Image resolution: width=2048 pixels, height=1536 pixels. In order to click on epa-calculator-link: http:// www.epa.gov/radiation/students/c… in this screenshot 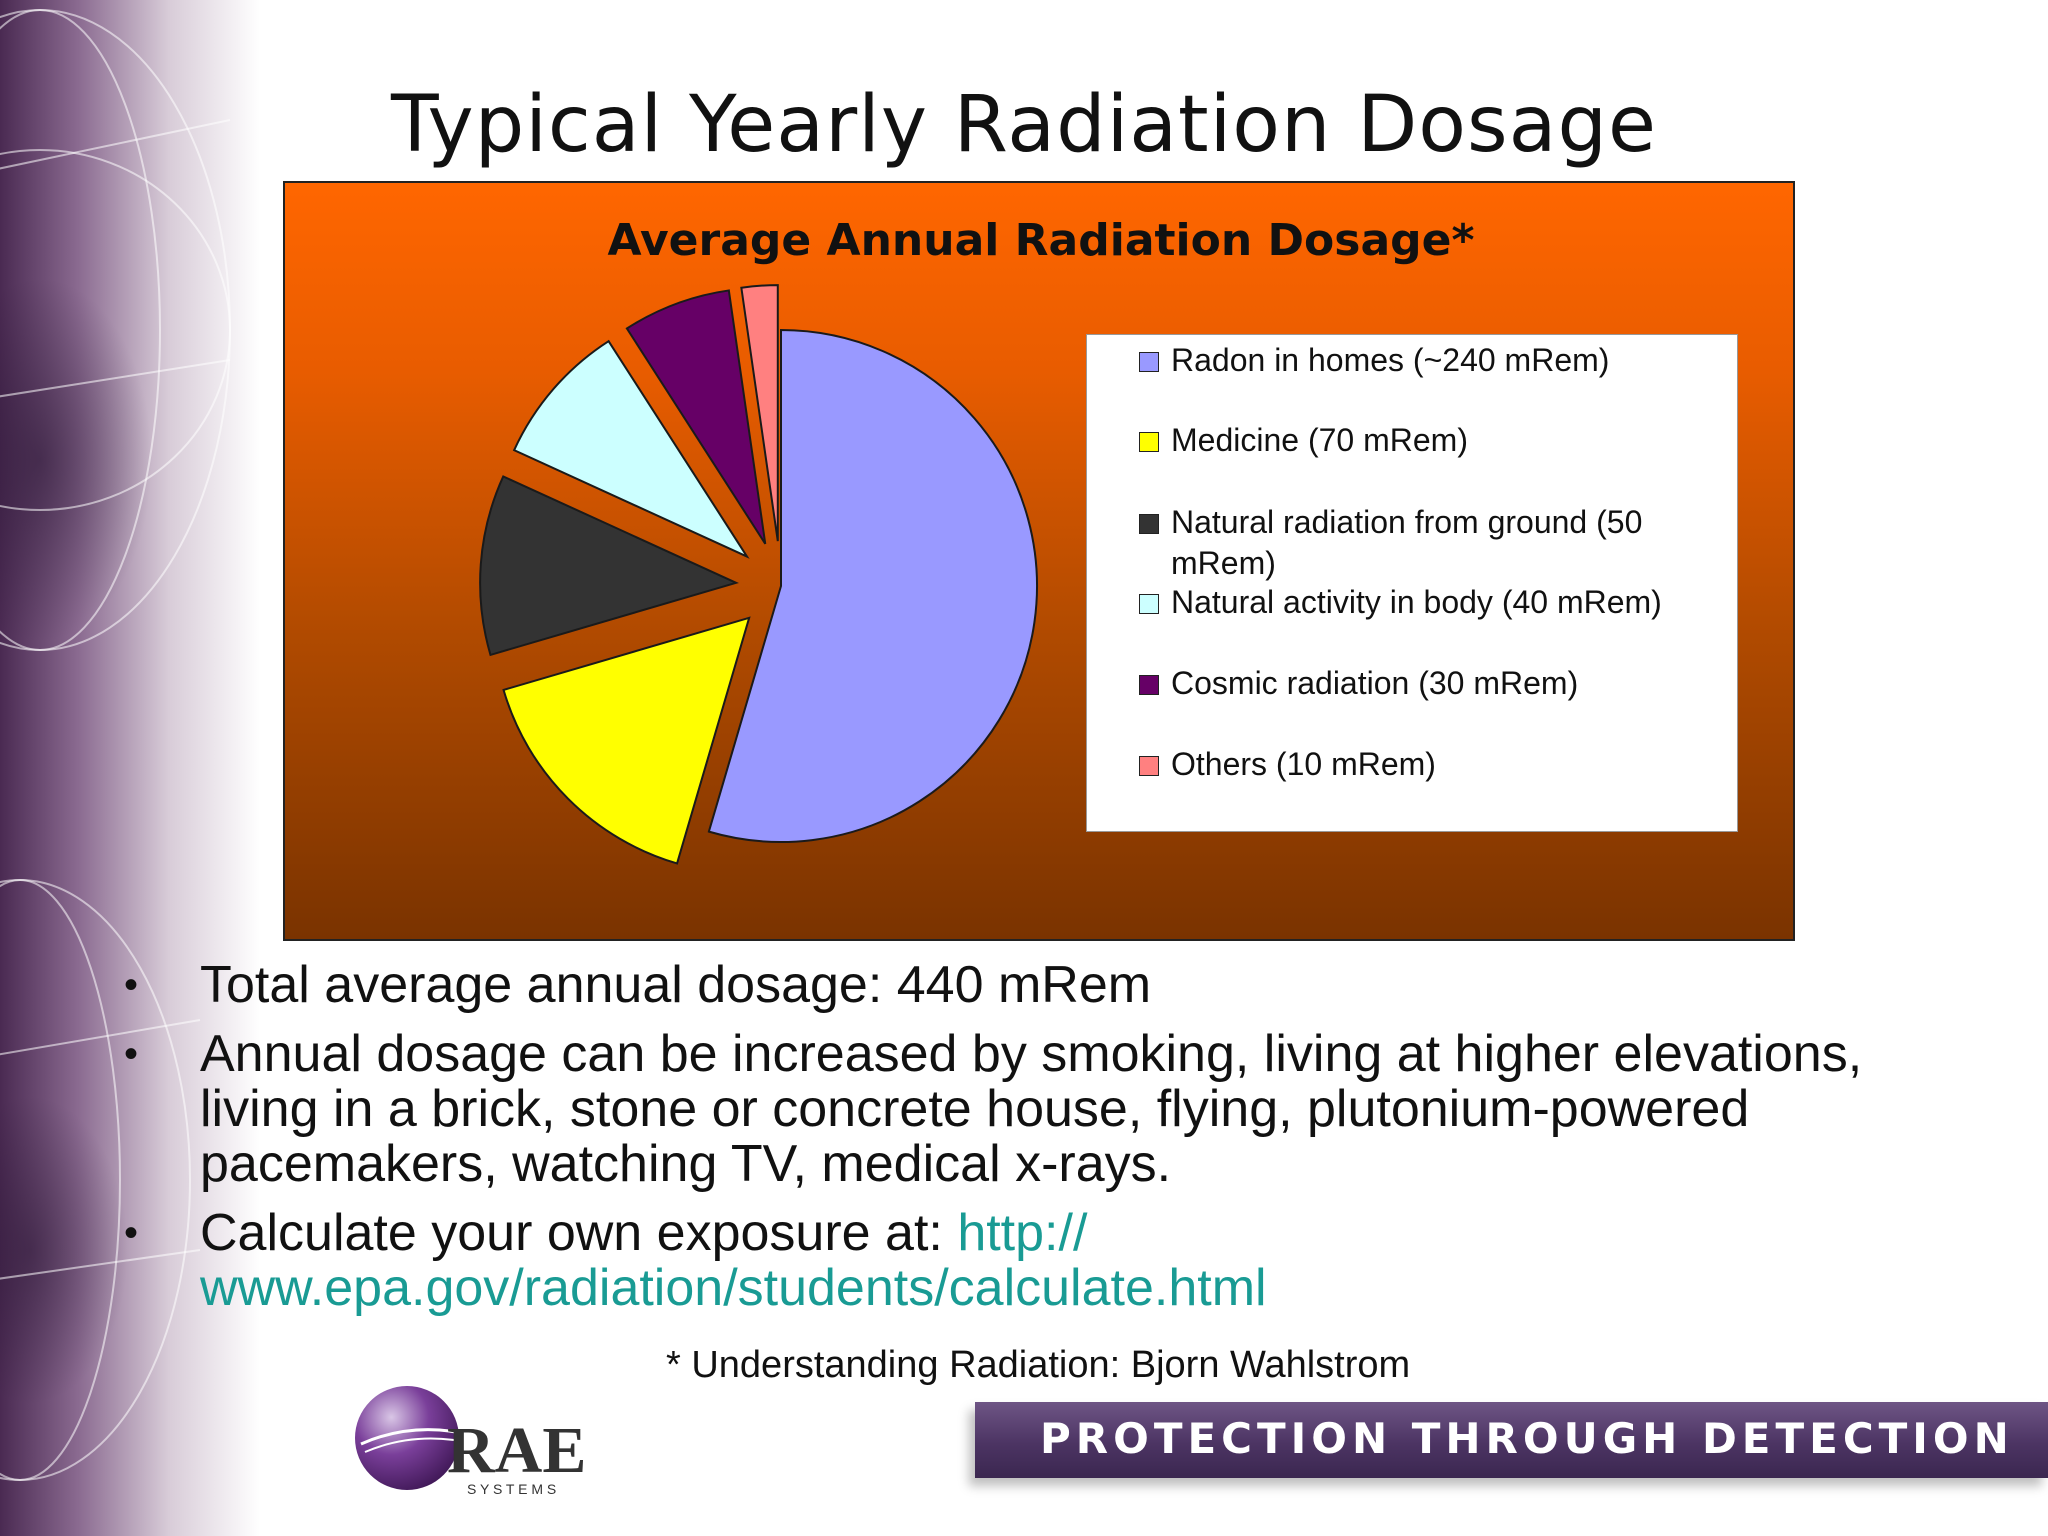, I will do `click(733, 1260)`.